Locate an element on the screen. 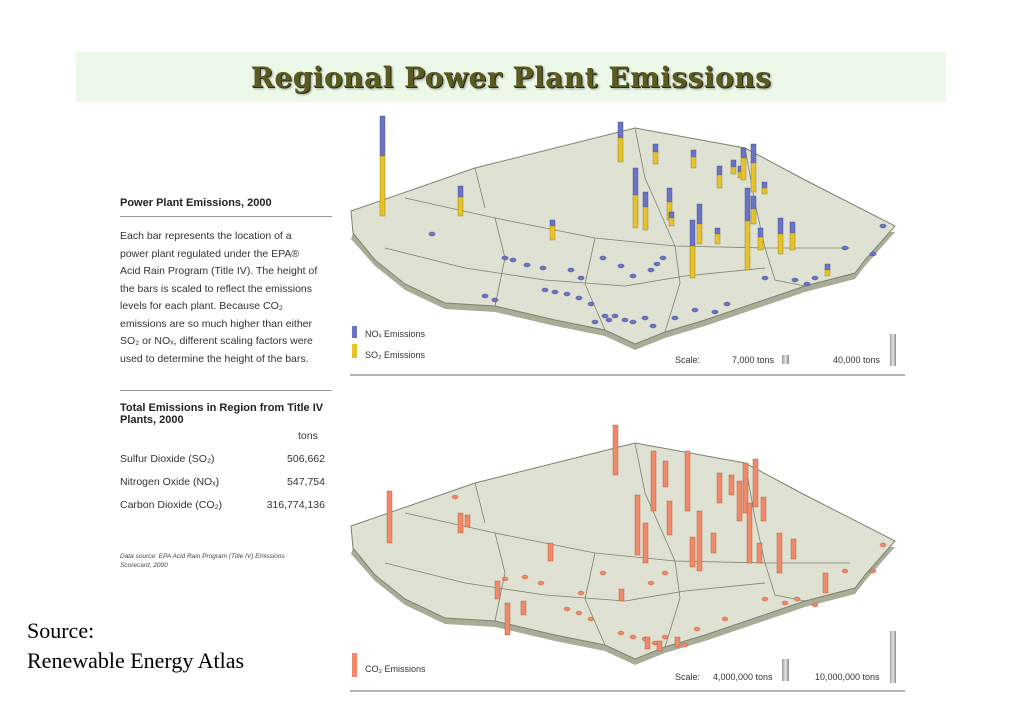 The image size is (1023, 708). divider is located at coordinates (226, 390).